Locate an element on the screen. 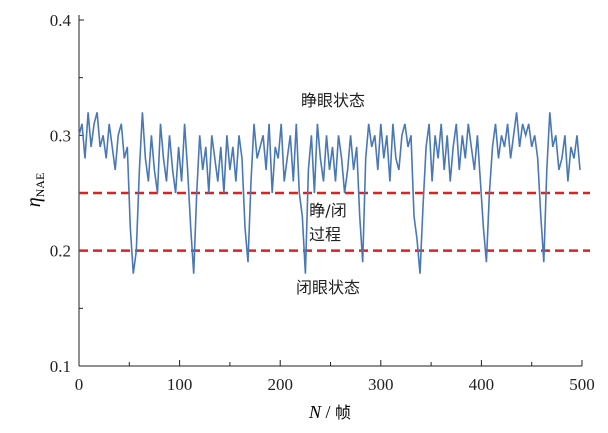  annotation-closed-eye: 闭眼状态 is located at coordinates (328, 287).